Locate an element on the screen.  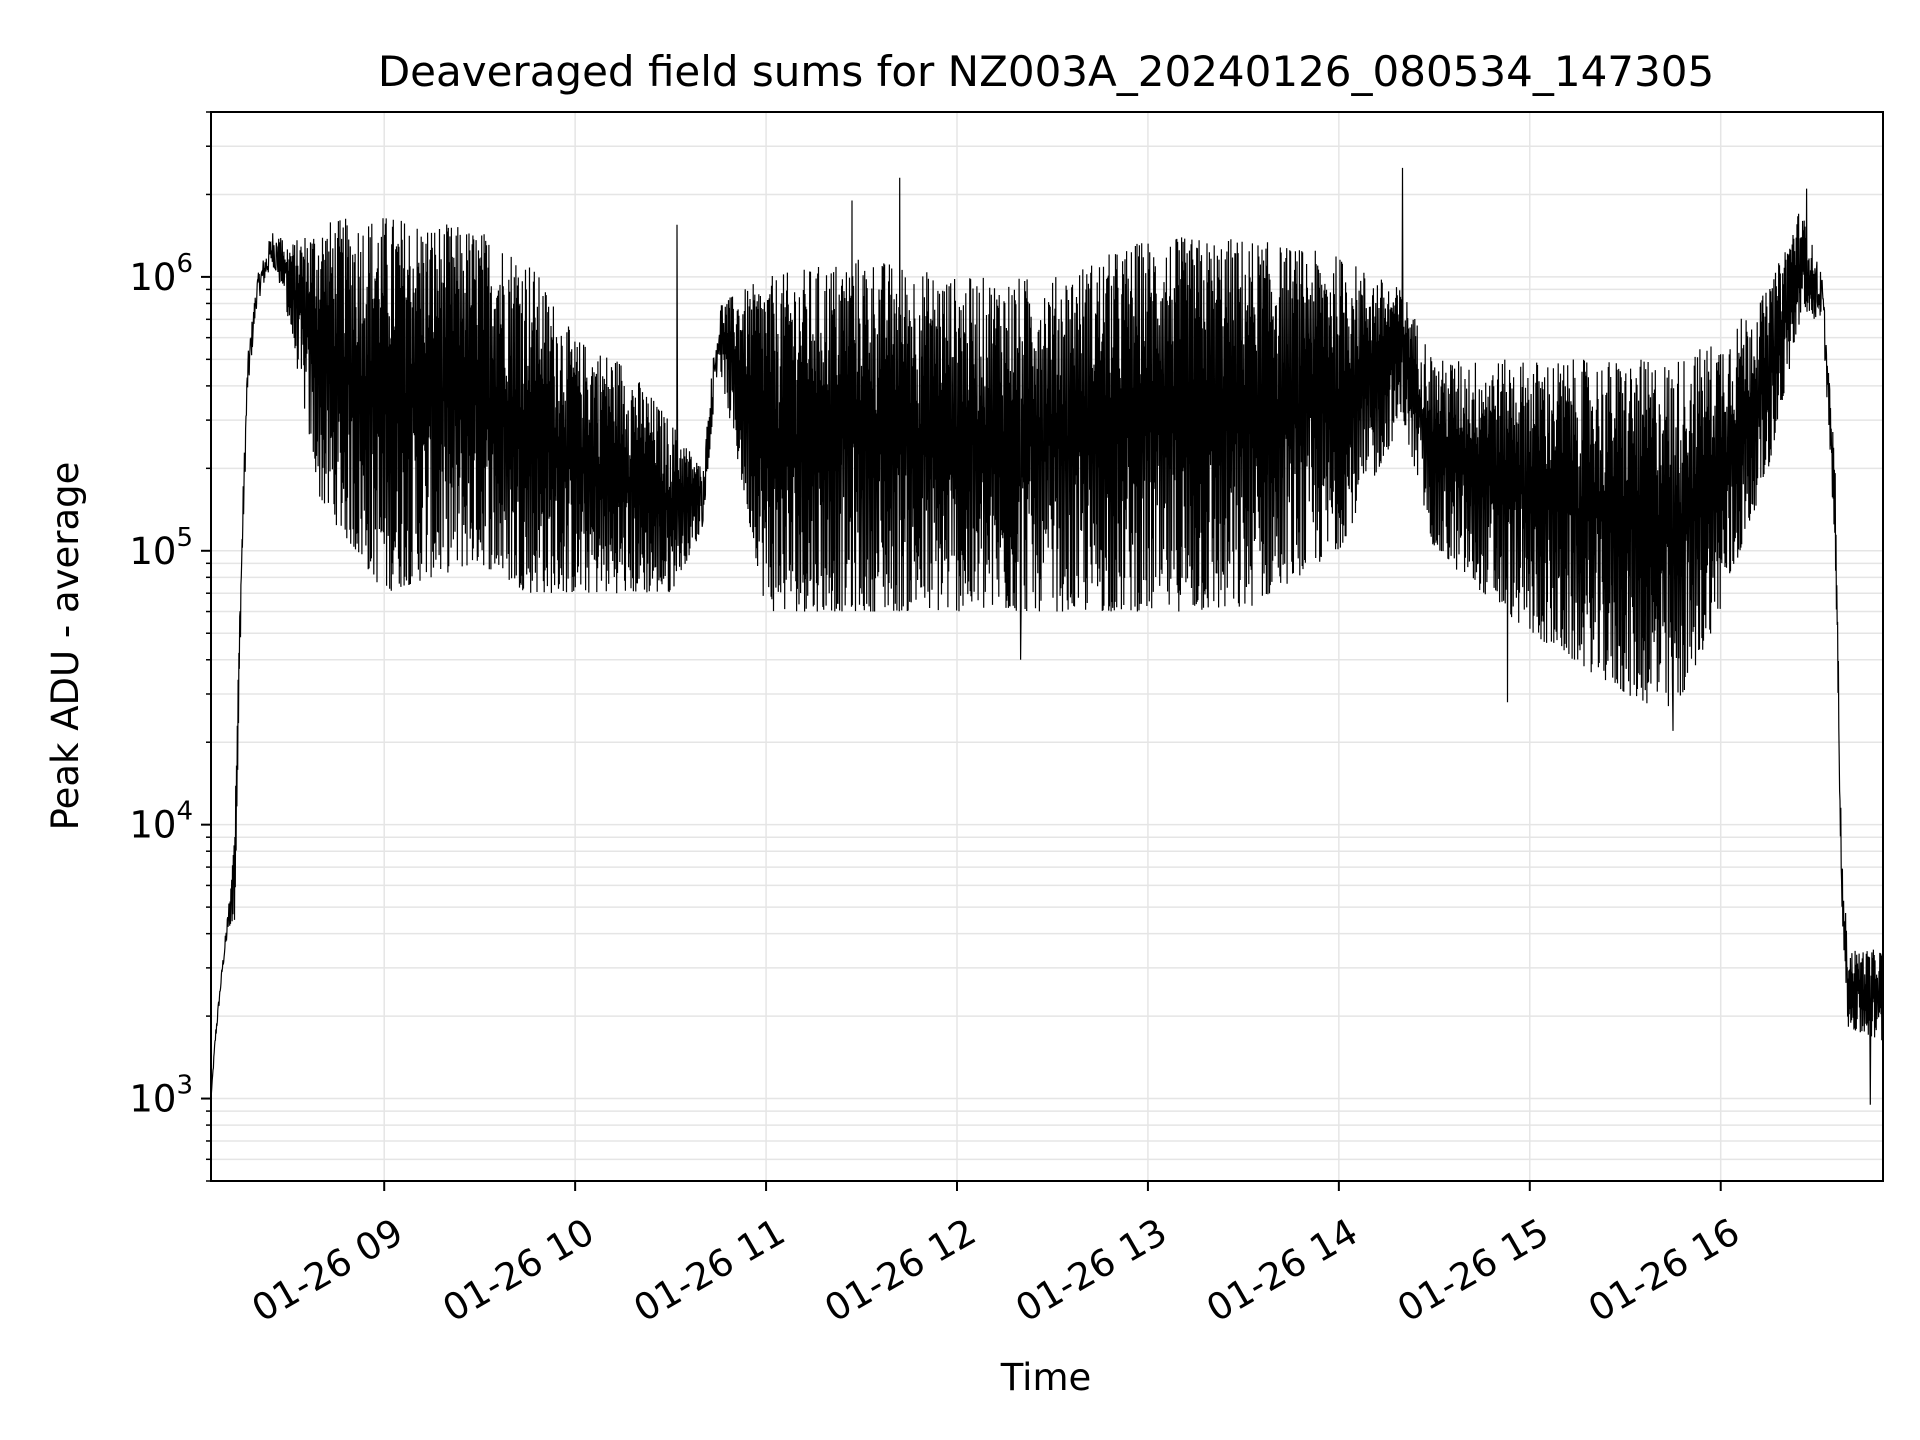
y-axis-label: Peak ADU - average is located at coordinates (65, 646).